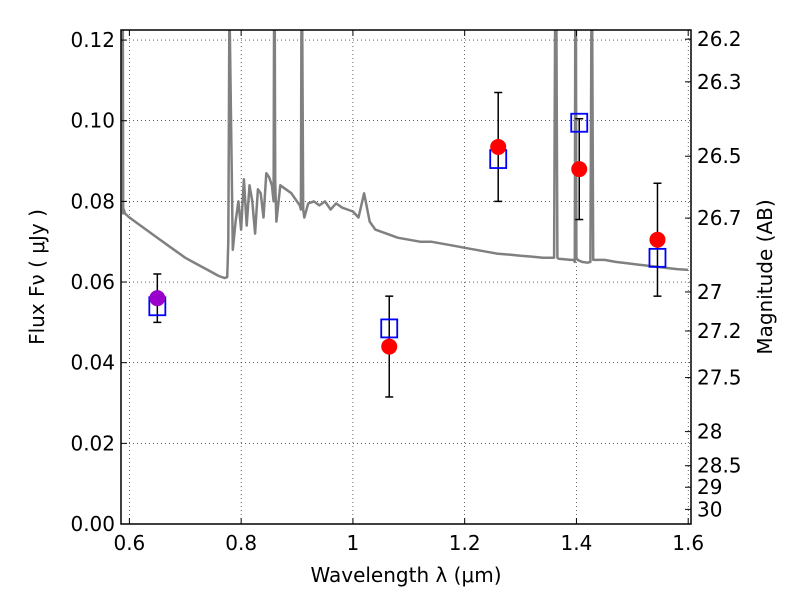  I want to click on y-tick-label: 0.00, so click(92, 524).